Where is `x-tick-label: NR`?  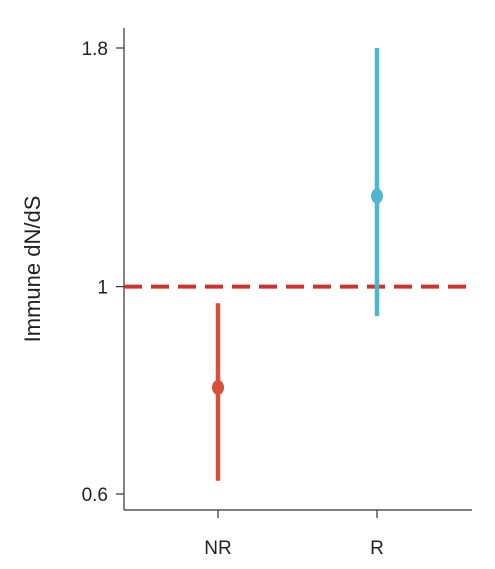 x-tick-label: NR is located at coordinates (217, 548).